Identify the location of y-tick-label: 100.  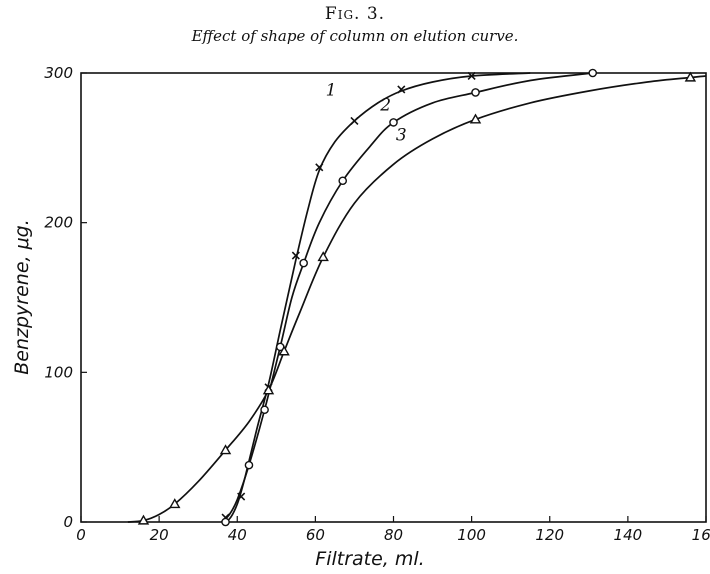
(58, 372).